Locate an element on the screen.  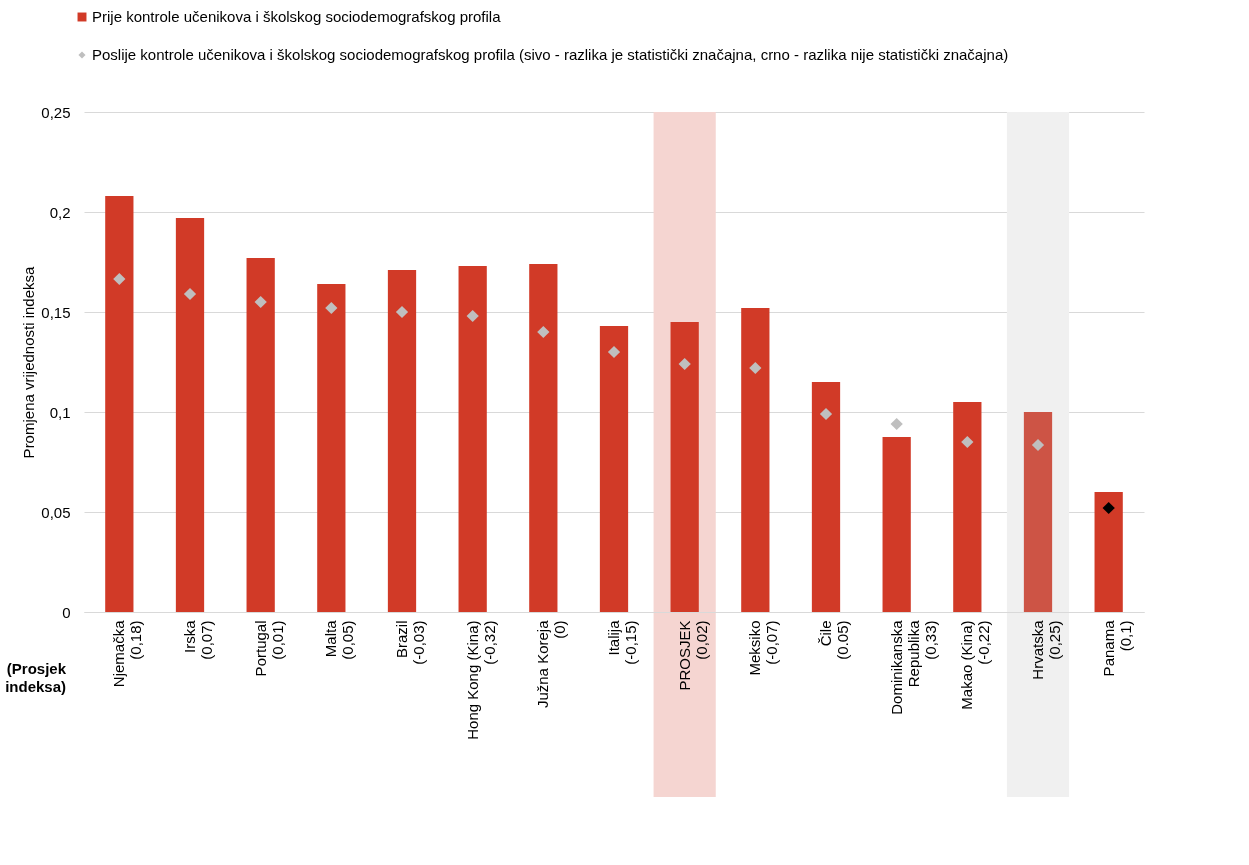
legend-label: Poslije kontrole učenikova i školskog sociodemografskog profila (sivo - razlika je statistički značajna, crno - razlika nije statistički značajna) is located at coordinates (550, 54).